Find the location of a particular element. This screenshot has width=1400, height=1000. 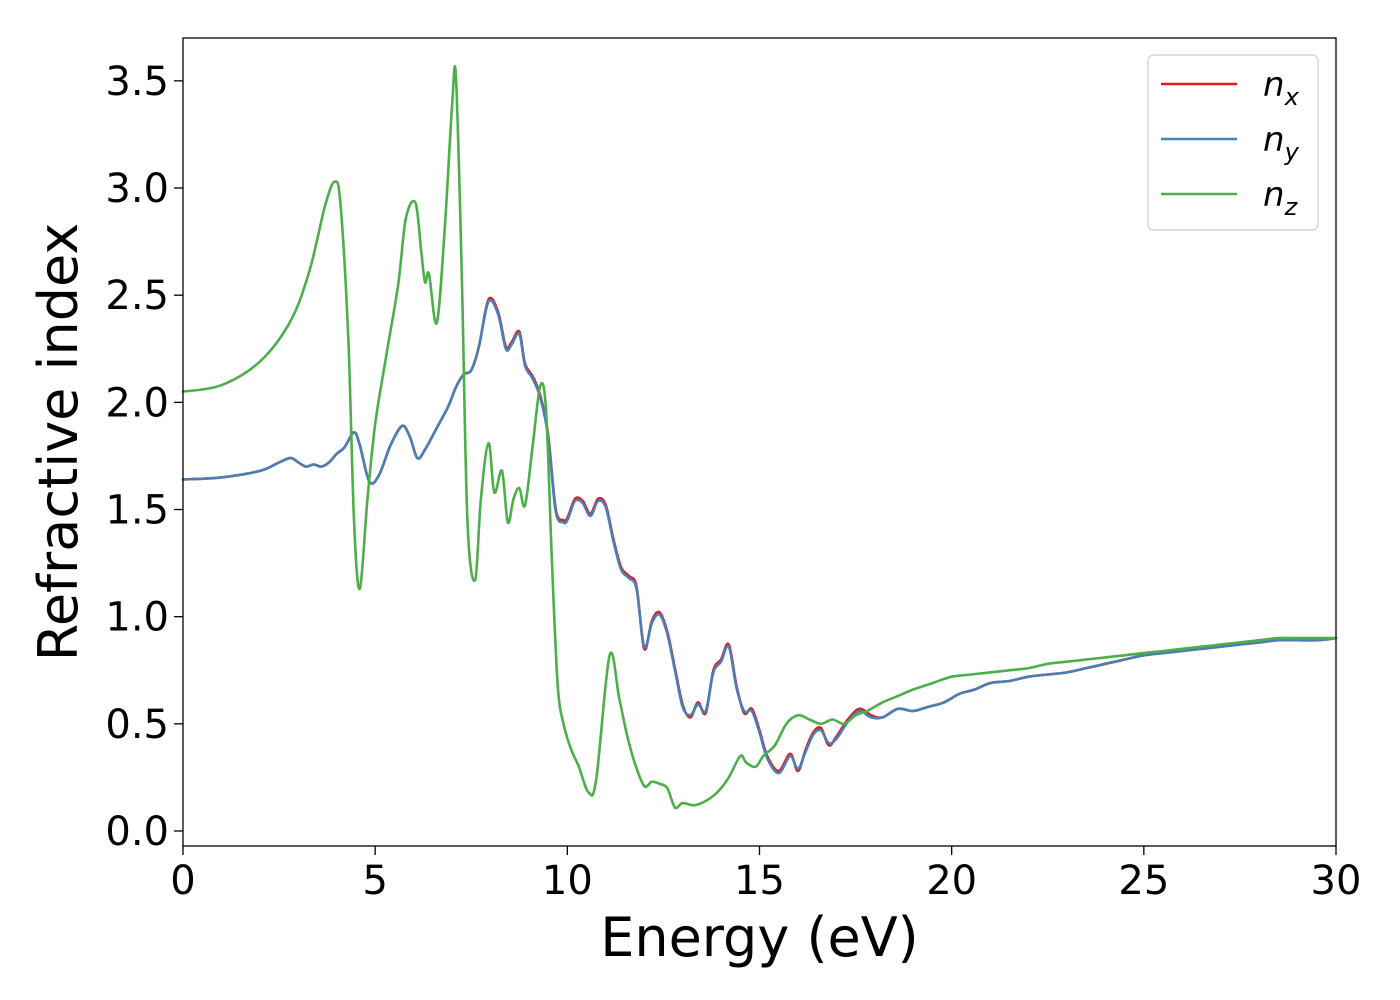

x-axis-title: Energy (eV) is located at coordinates (759, 937).